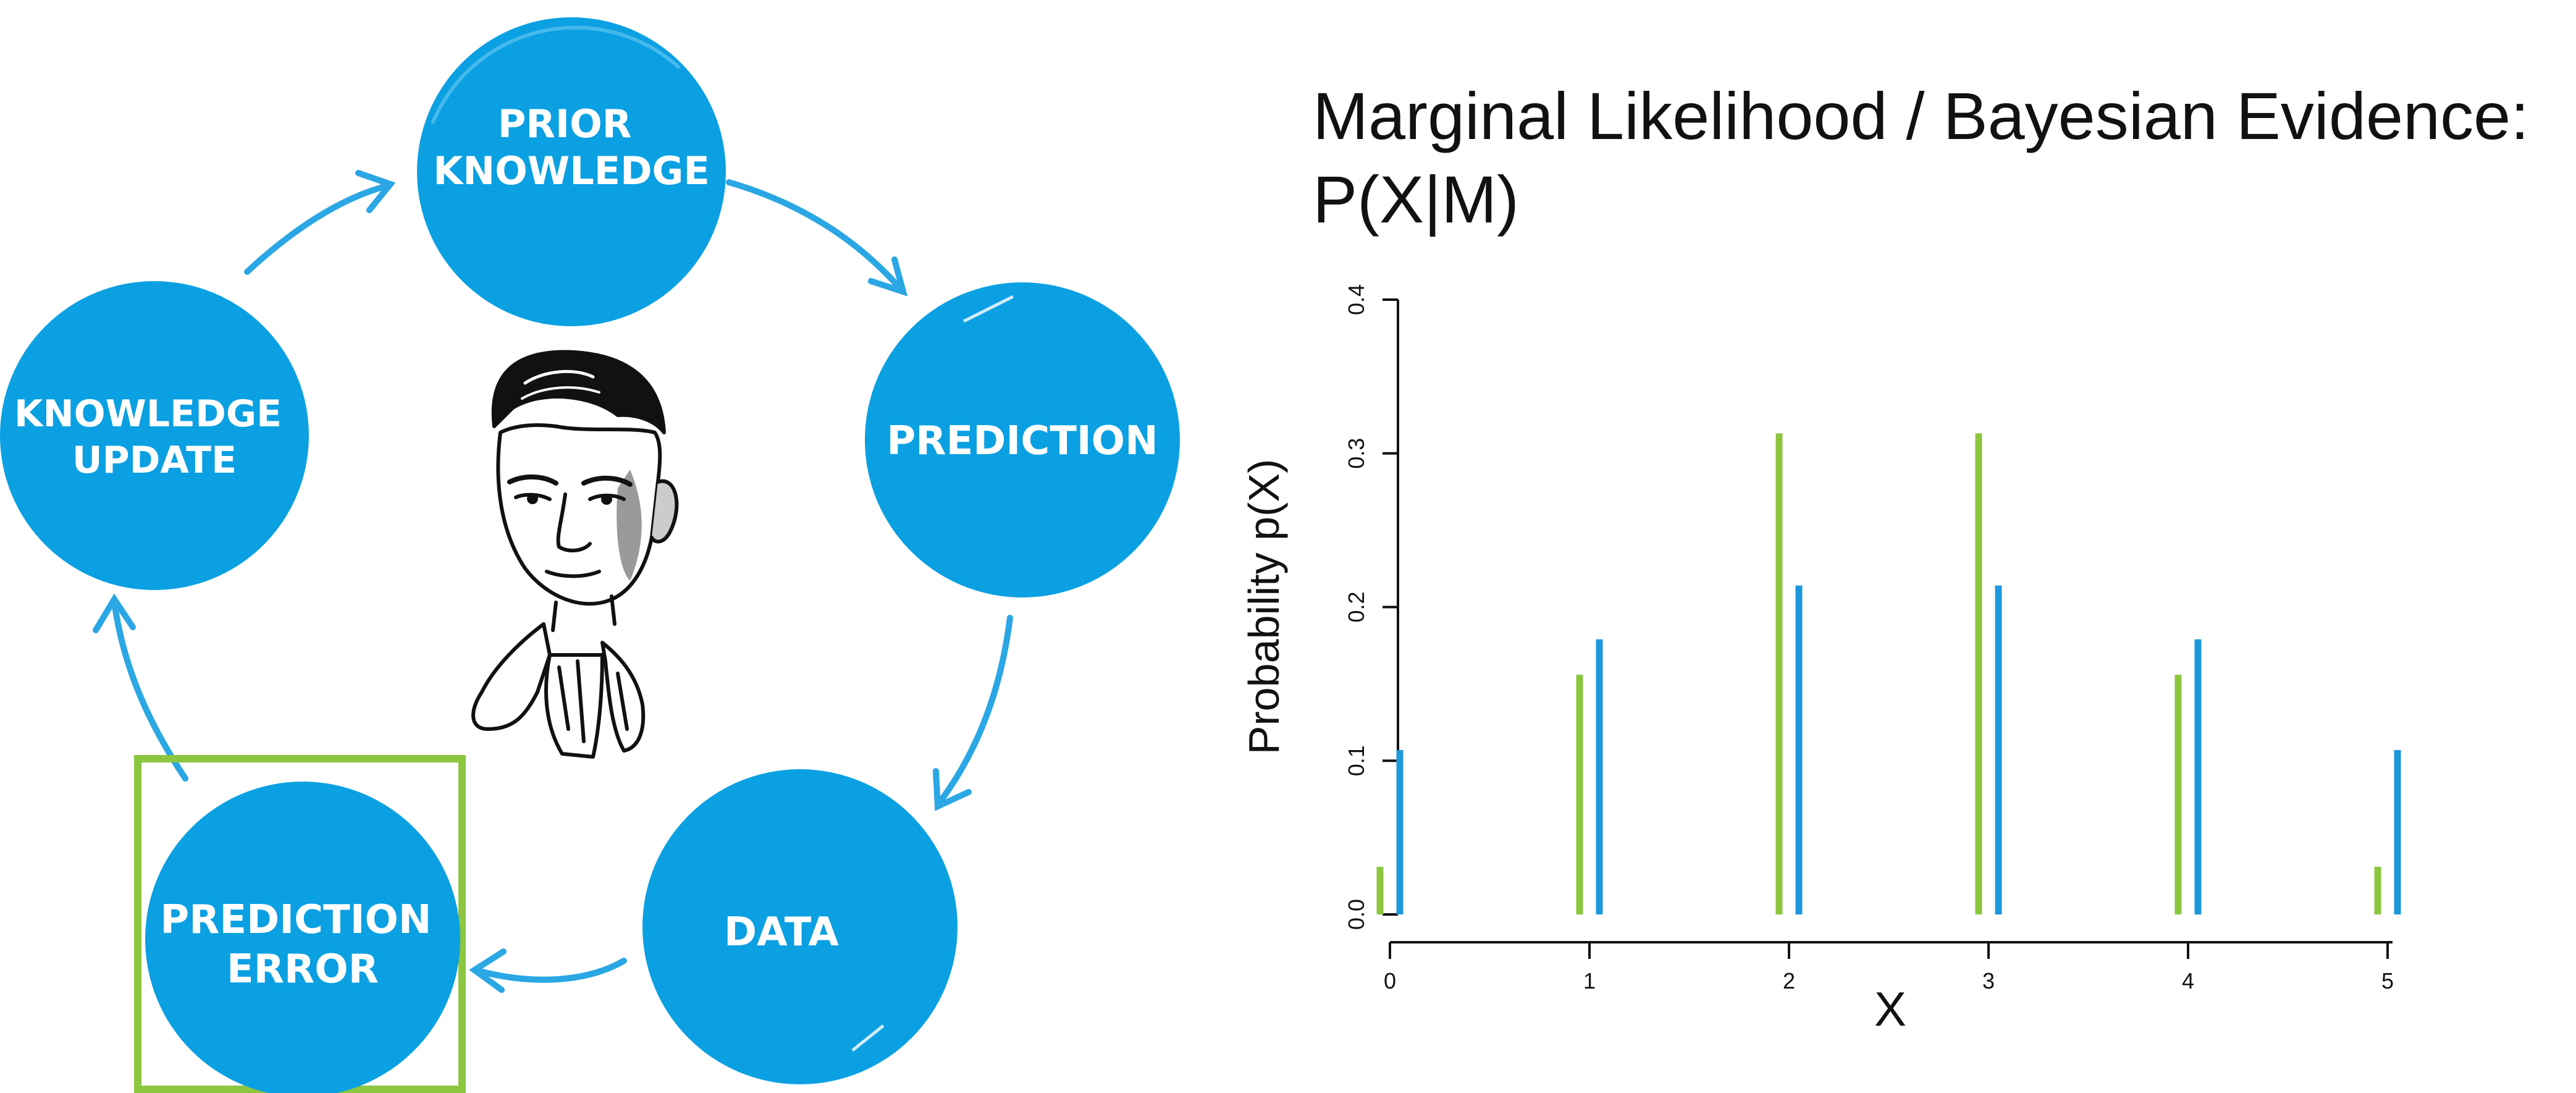  I want to click on y-tick-label: 0.3, so click(1356, 454).